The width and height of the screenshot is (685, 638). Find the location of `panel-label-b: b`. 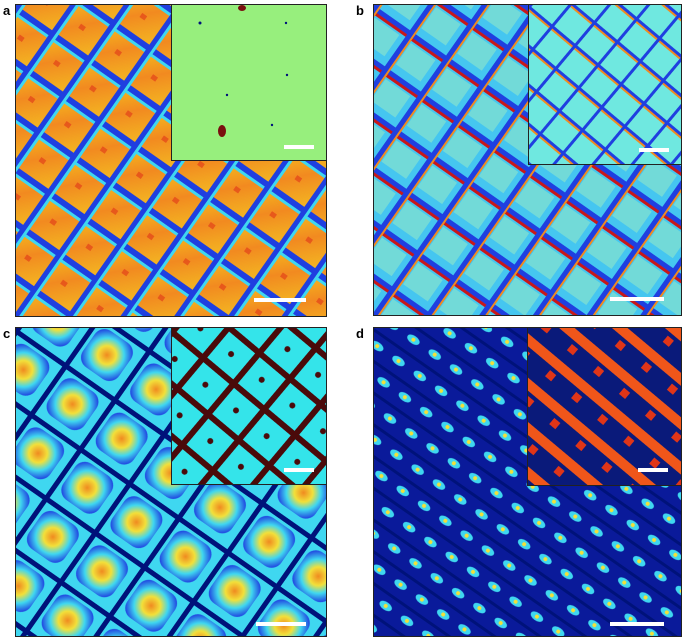

panel-label-b: b is located at coordinates (360, 10).